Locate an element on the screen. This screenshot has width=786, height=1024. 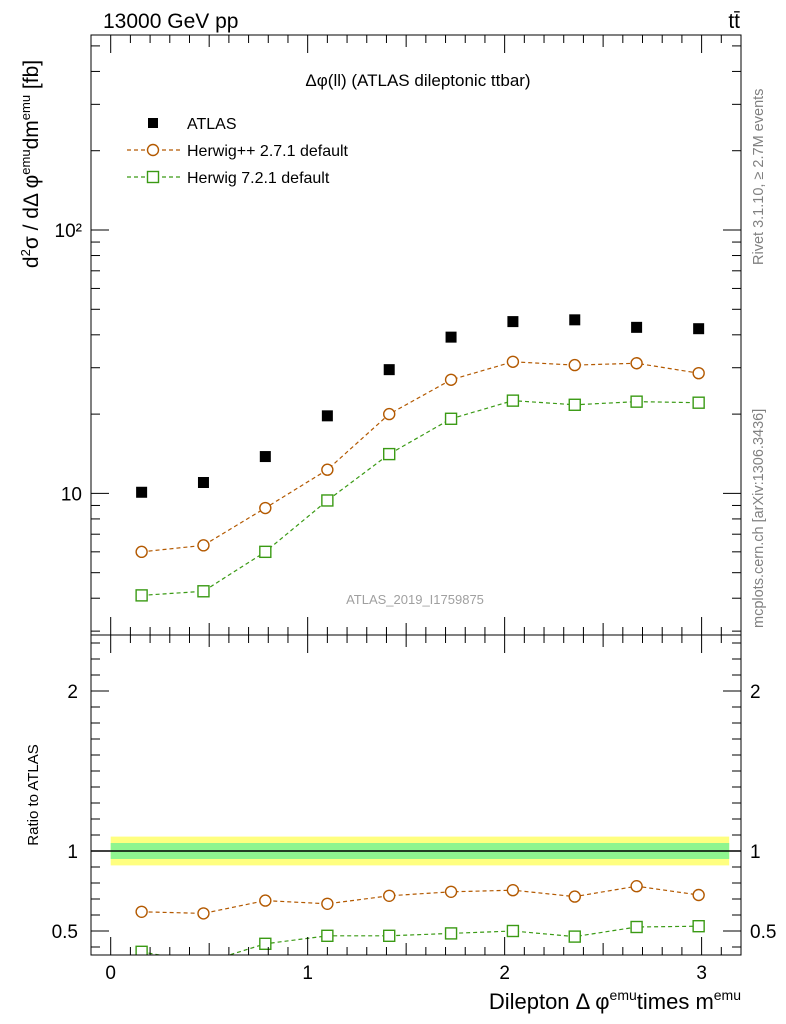
herwig7-ratio-line is located at coordinates (420, 940).